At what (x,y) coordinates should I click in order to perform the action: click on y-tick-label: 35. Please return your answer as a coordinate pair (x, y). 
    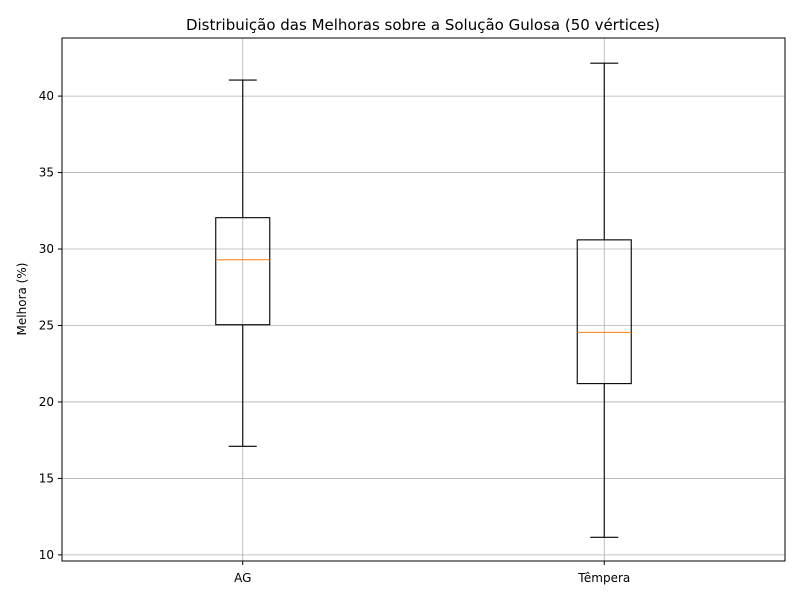
    Looking at the image, I should click on (46, 173).